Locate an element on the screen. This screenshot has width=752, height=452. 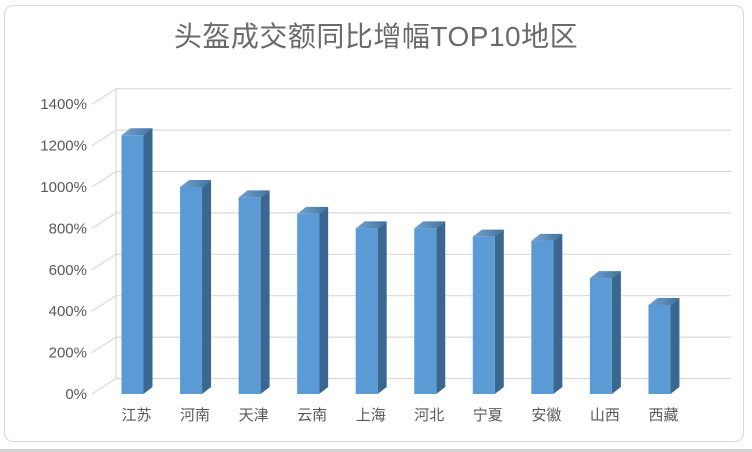
y-tick-label: 0% is located at coordinates (76, 394).